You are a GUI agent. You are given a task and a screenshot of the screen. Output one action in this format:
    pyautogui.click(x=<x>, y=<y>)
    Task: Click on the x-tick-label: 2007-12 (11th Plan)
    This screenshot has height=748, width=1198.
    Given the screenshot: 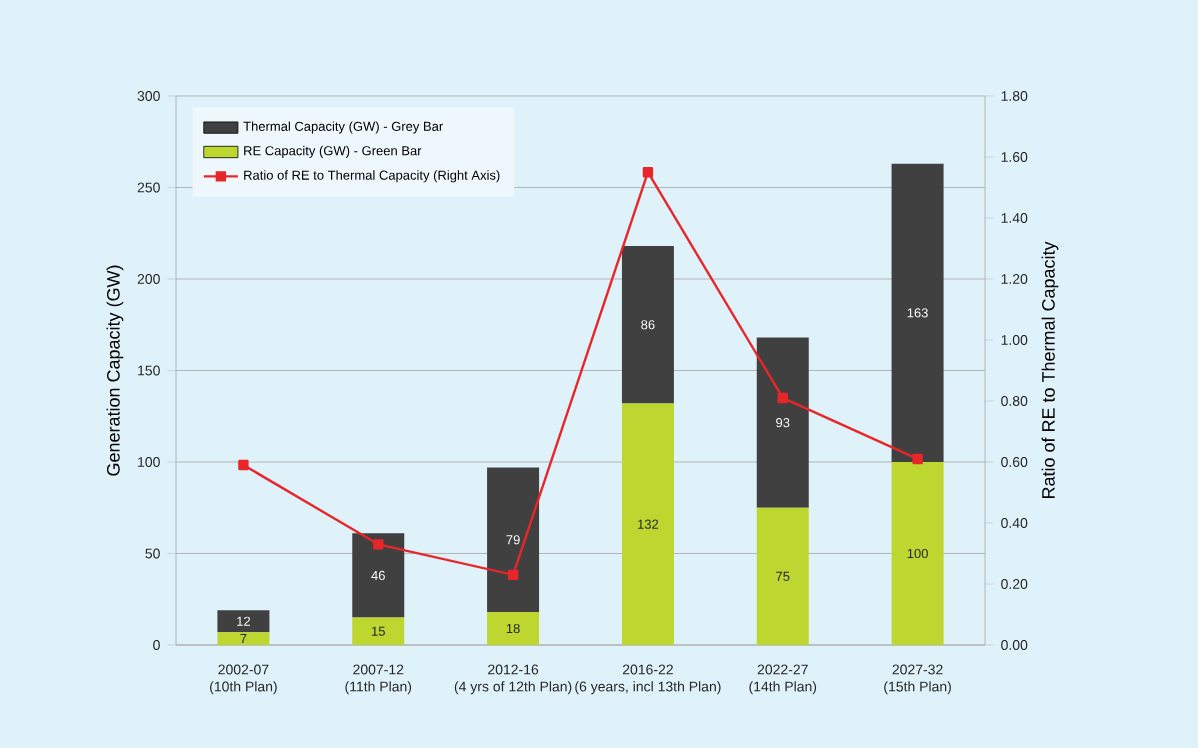 What is the action you would take?
    pyautogui.click(x=378, y=679)
    